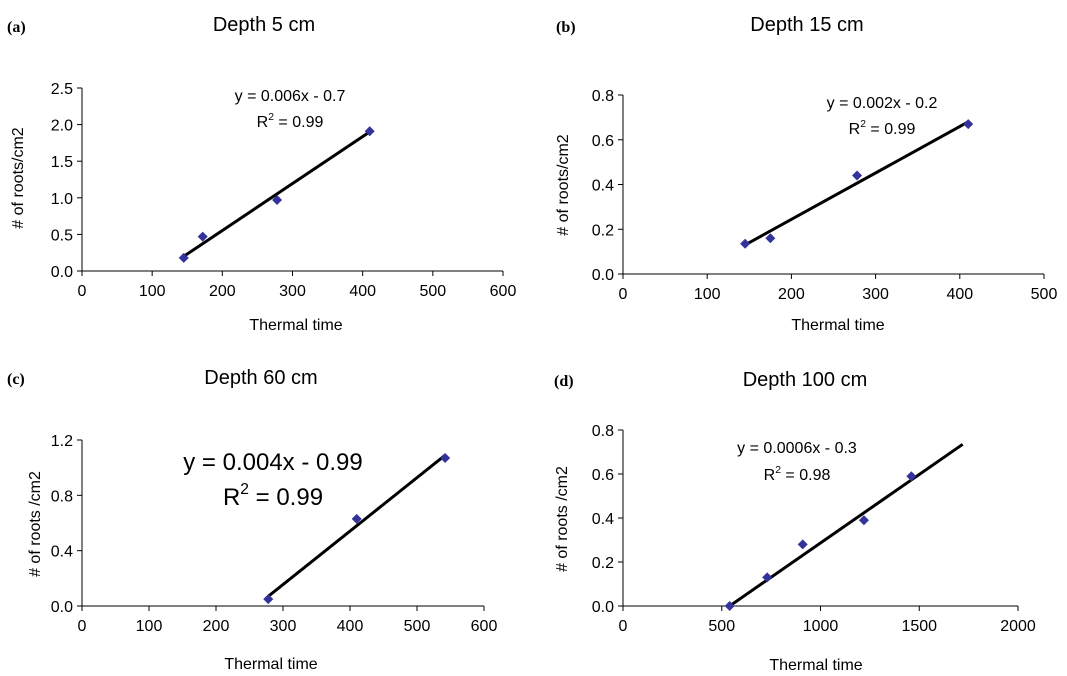 The width and height of the screenshot is (1067, 676). Describe the element at coordinates (62, 126) in the screenshot. I see `y-tick-label: 2.0` at that location.